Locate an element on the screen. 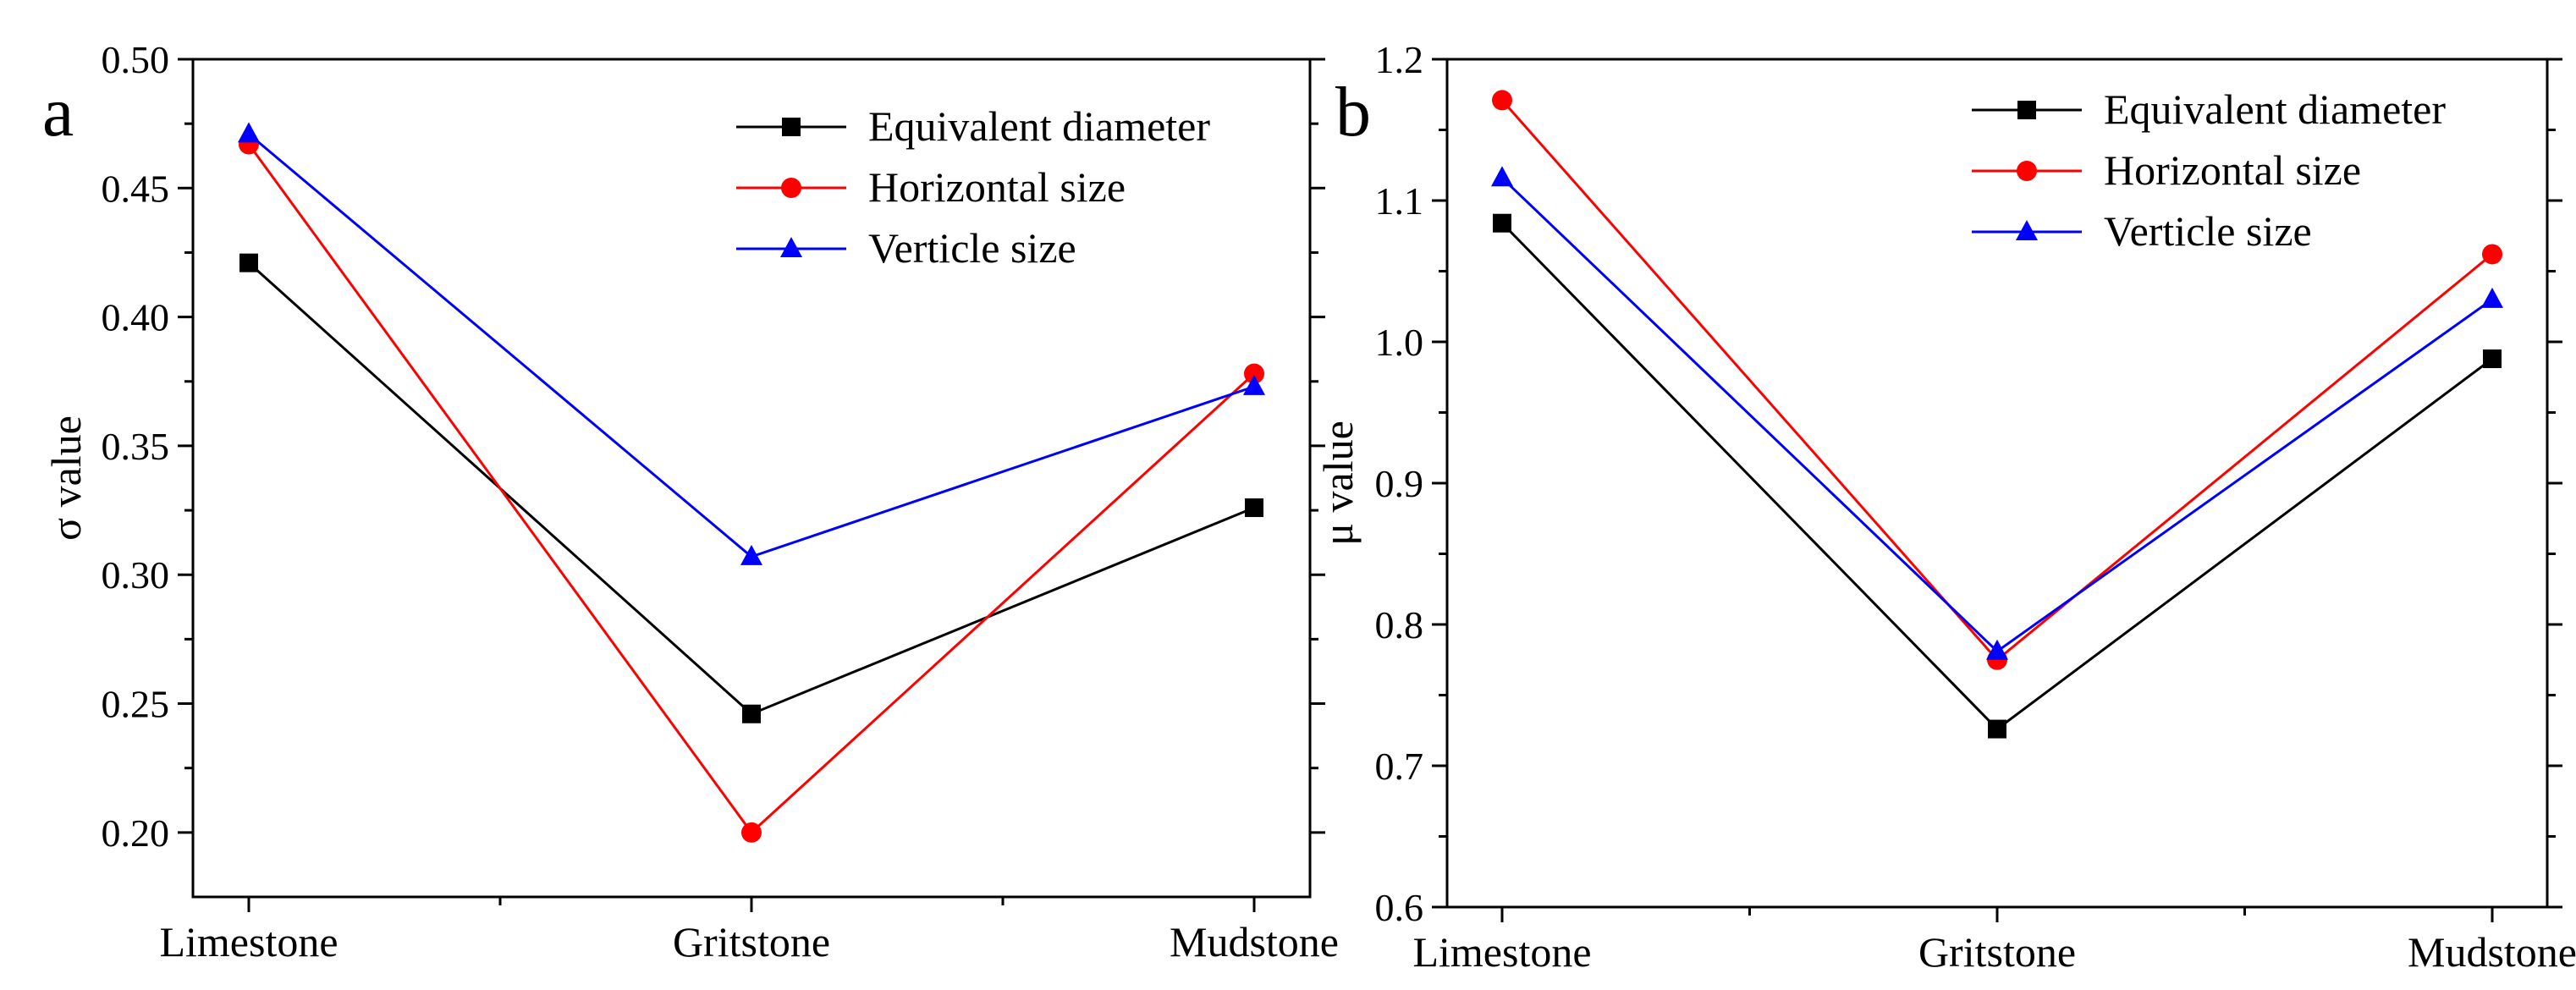 Image resolution: width=2576 pixels, height=990 pixels. y-tick-label: 0.50 is located at coordinates (136, 60).